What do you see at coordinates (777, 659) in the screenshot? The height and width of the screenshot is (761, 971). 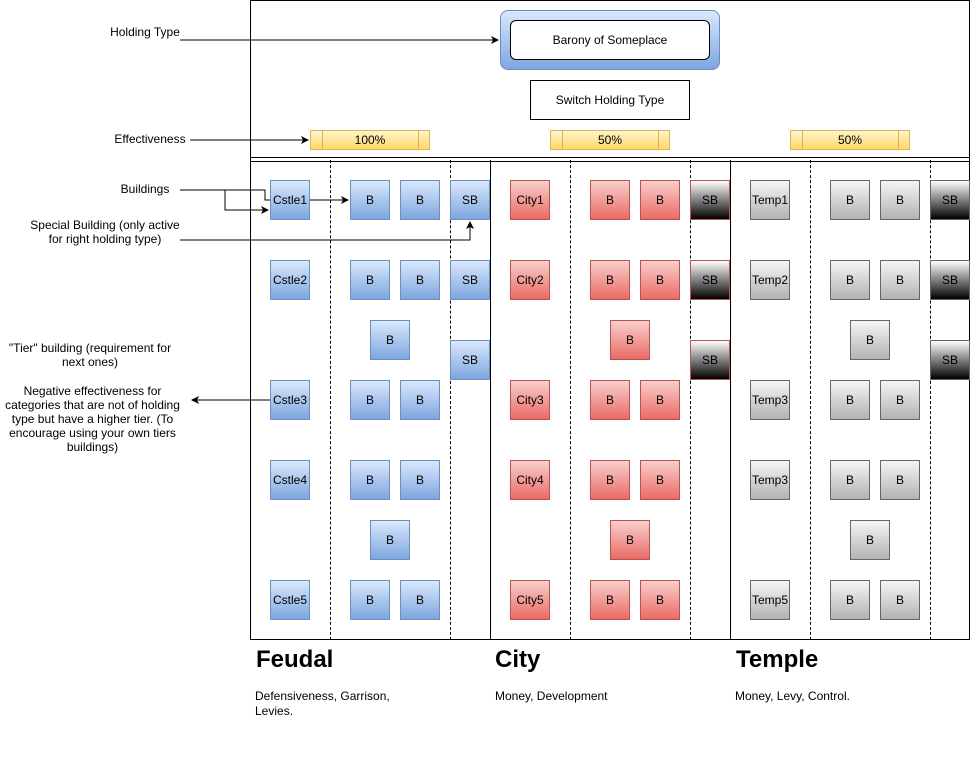 I see `temple-title: Temple` at bounding box center [777, 659].